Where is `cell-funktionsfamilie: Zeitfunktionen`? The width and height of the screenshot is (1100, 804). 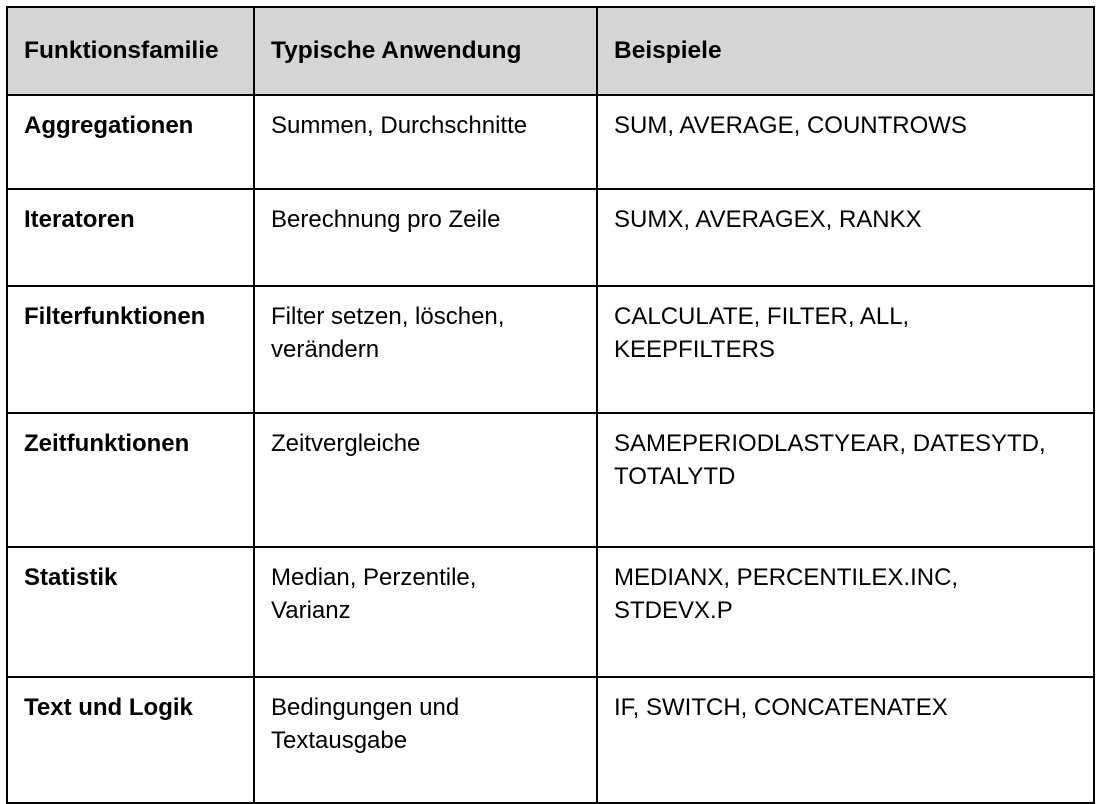 cell-funktionsfamilie: Zeitfunktionen is located at coordinates (130, 480).